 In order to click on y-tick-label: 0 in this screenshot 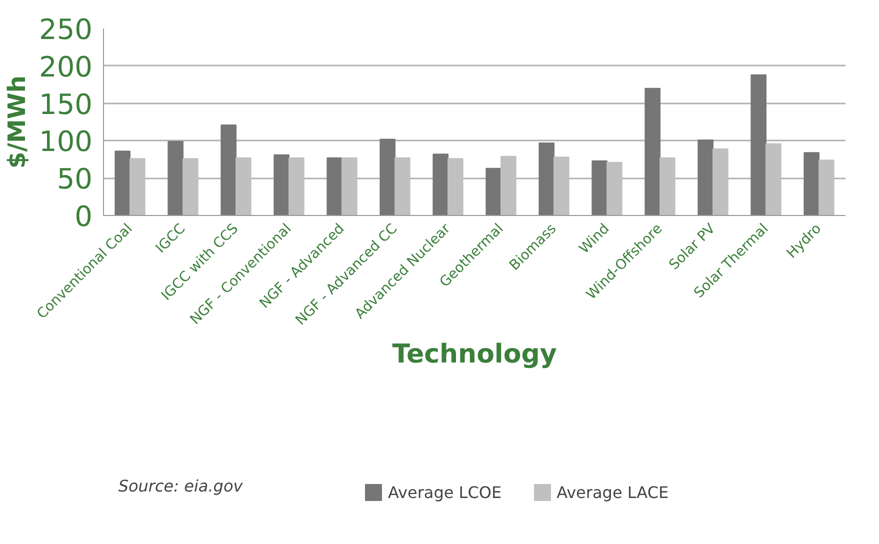, I will do `click(83, 216)`.